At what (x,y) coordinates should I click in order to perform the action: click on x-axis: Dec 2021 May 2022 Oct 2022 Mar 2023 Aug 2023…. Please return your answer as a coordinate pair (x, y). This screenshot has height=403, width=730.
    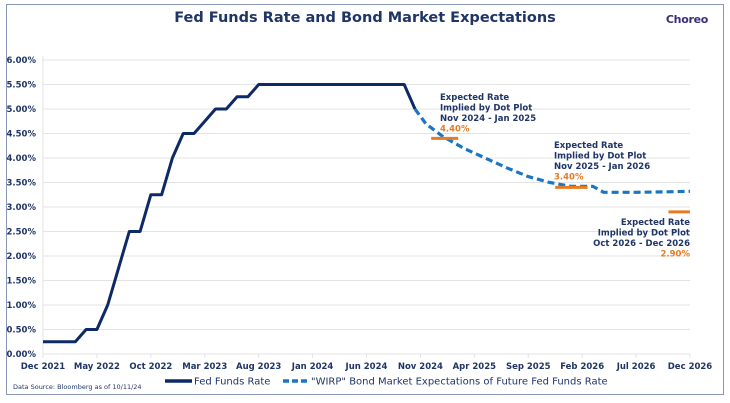
    Looking at the image, I should click on (367, 363).